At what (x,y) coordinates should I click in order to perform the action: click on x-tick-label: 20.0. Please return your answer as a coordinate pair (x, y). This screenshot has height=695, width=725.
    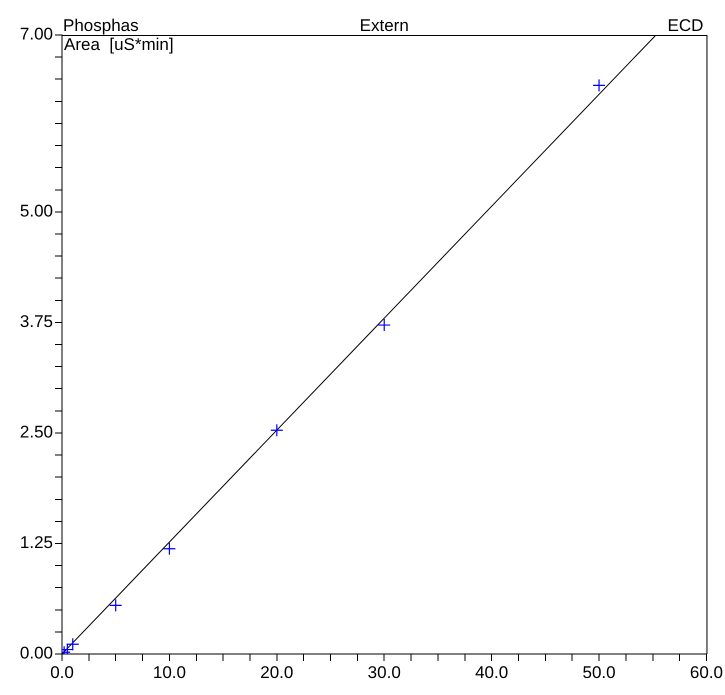
    Looking at the image, I should click on (277, 672).